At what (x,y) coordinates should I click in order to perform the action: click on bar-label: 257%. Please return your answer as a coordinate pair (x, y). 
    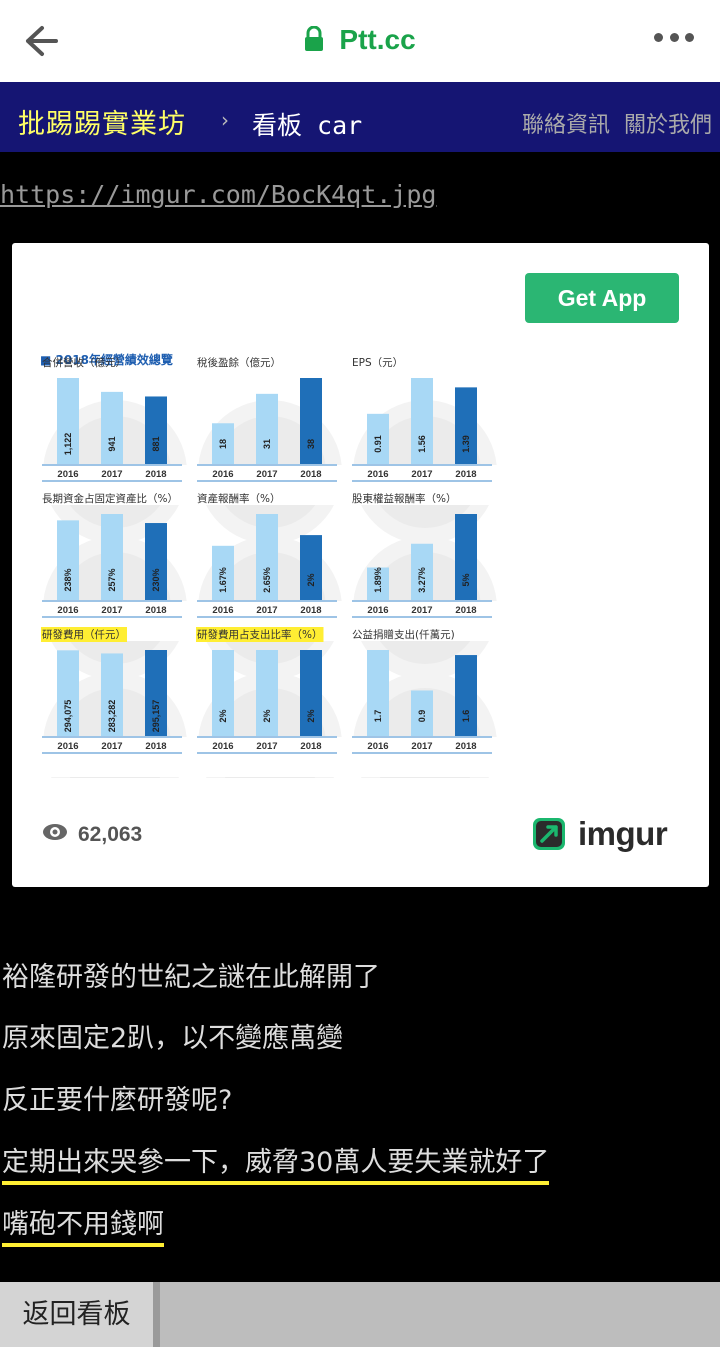
    Looking at the image, I should click on (112, 579).